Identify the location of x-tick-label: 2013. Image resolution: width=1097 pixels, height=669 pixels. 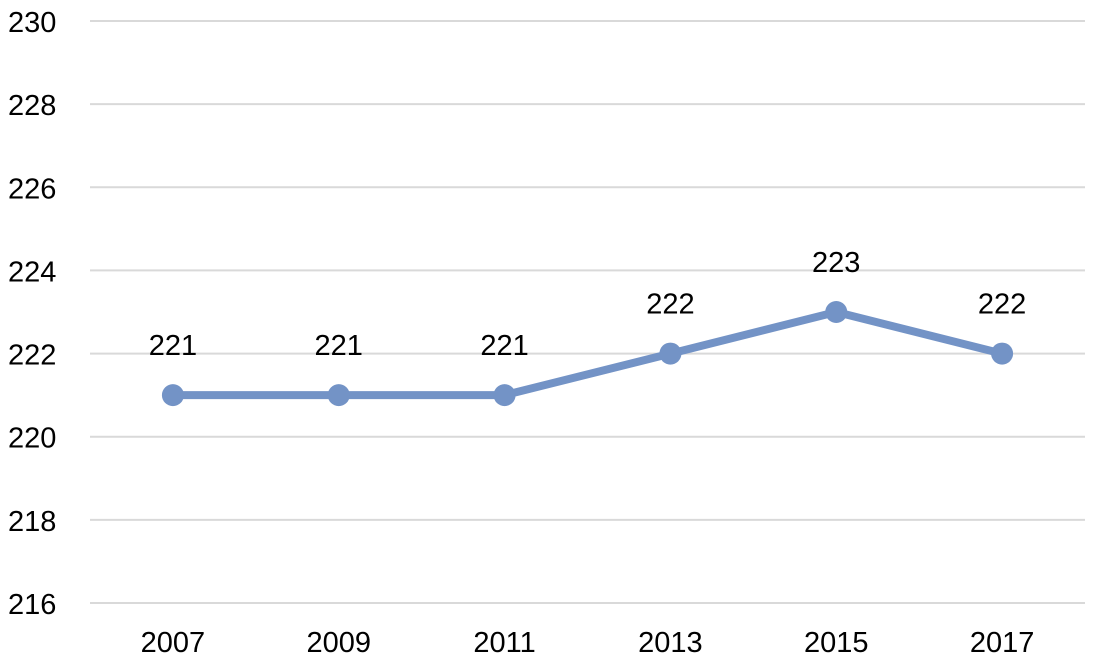
(670, 643).